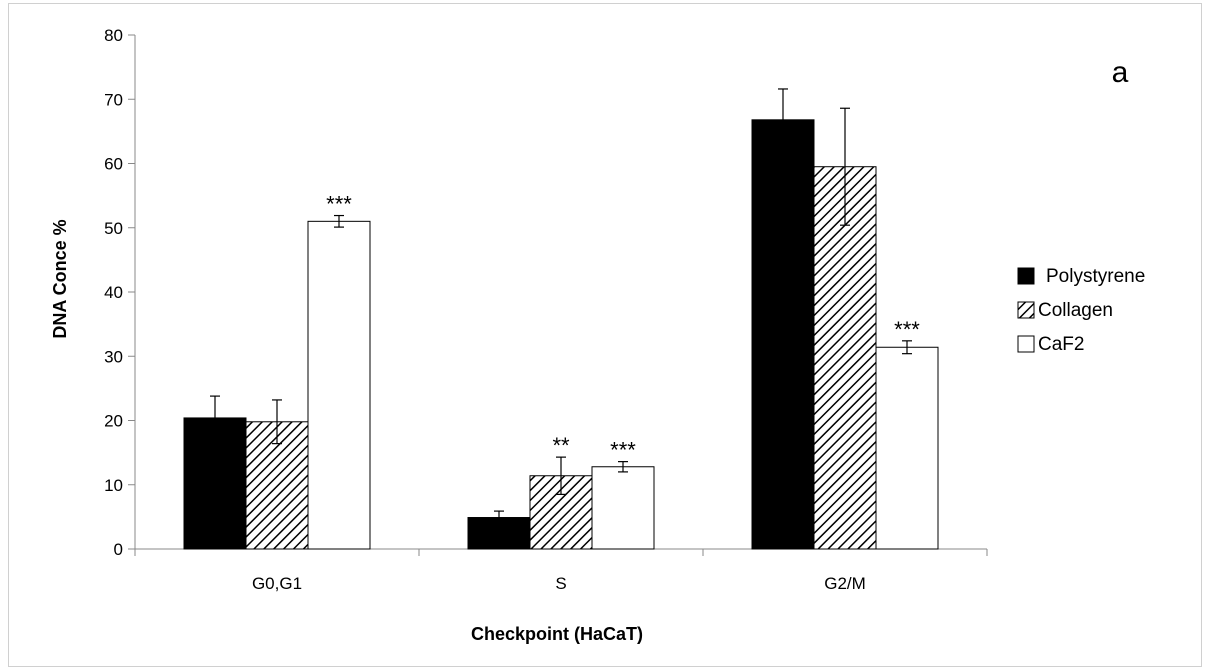 This screenshot has height=672, width=1207. What do you see at coordinates (113, 485) in the screenshot?
I see `y-tick-label: 10` at bounding box center [113, 485].